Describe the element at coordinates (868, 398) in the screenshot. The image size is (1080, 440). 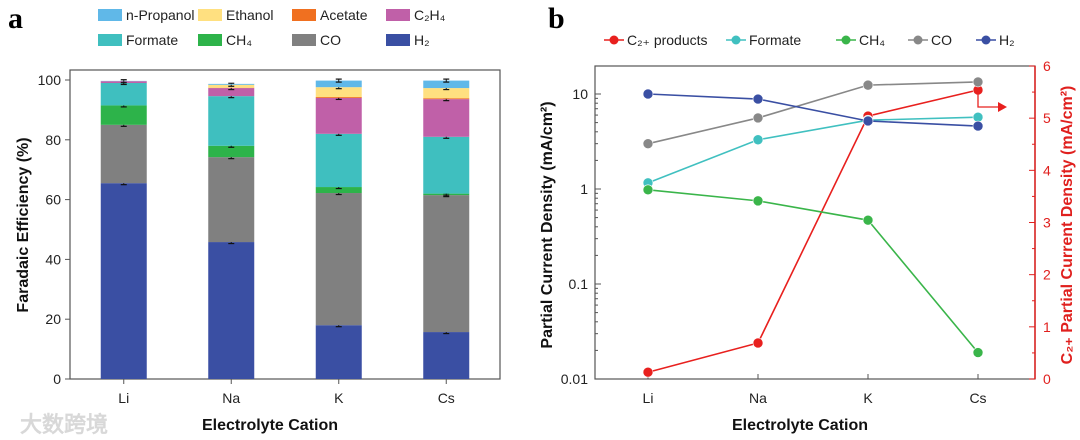
I see `x-tick-label-b: K` at that location.